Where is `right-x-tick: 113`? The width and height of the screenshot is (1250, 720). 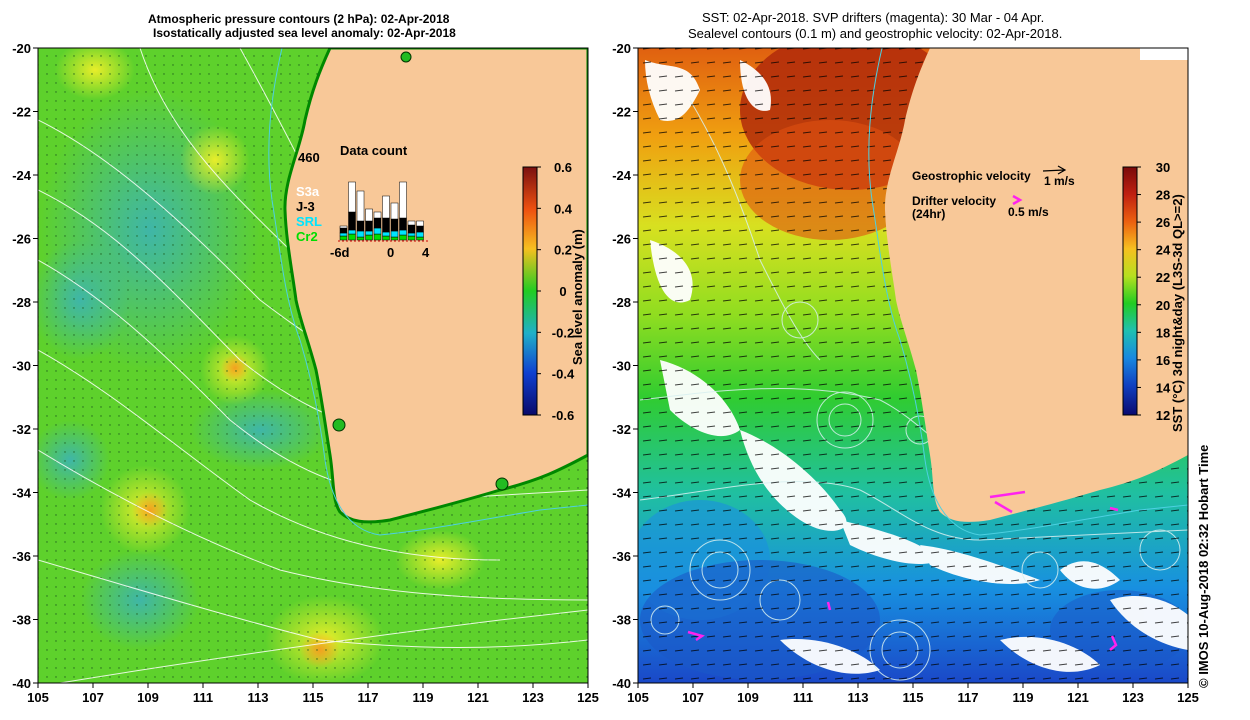
right-x-tick: 113 is located at coordinates (858, 697).